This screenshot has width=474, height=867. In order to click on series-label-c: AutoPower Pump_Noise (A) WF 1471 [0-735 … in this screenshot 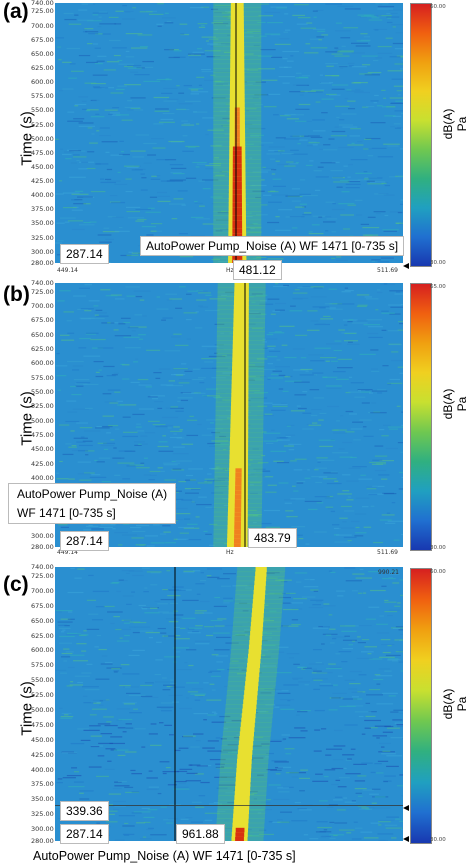, I will do `click(164, 856)`.